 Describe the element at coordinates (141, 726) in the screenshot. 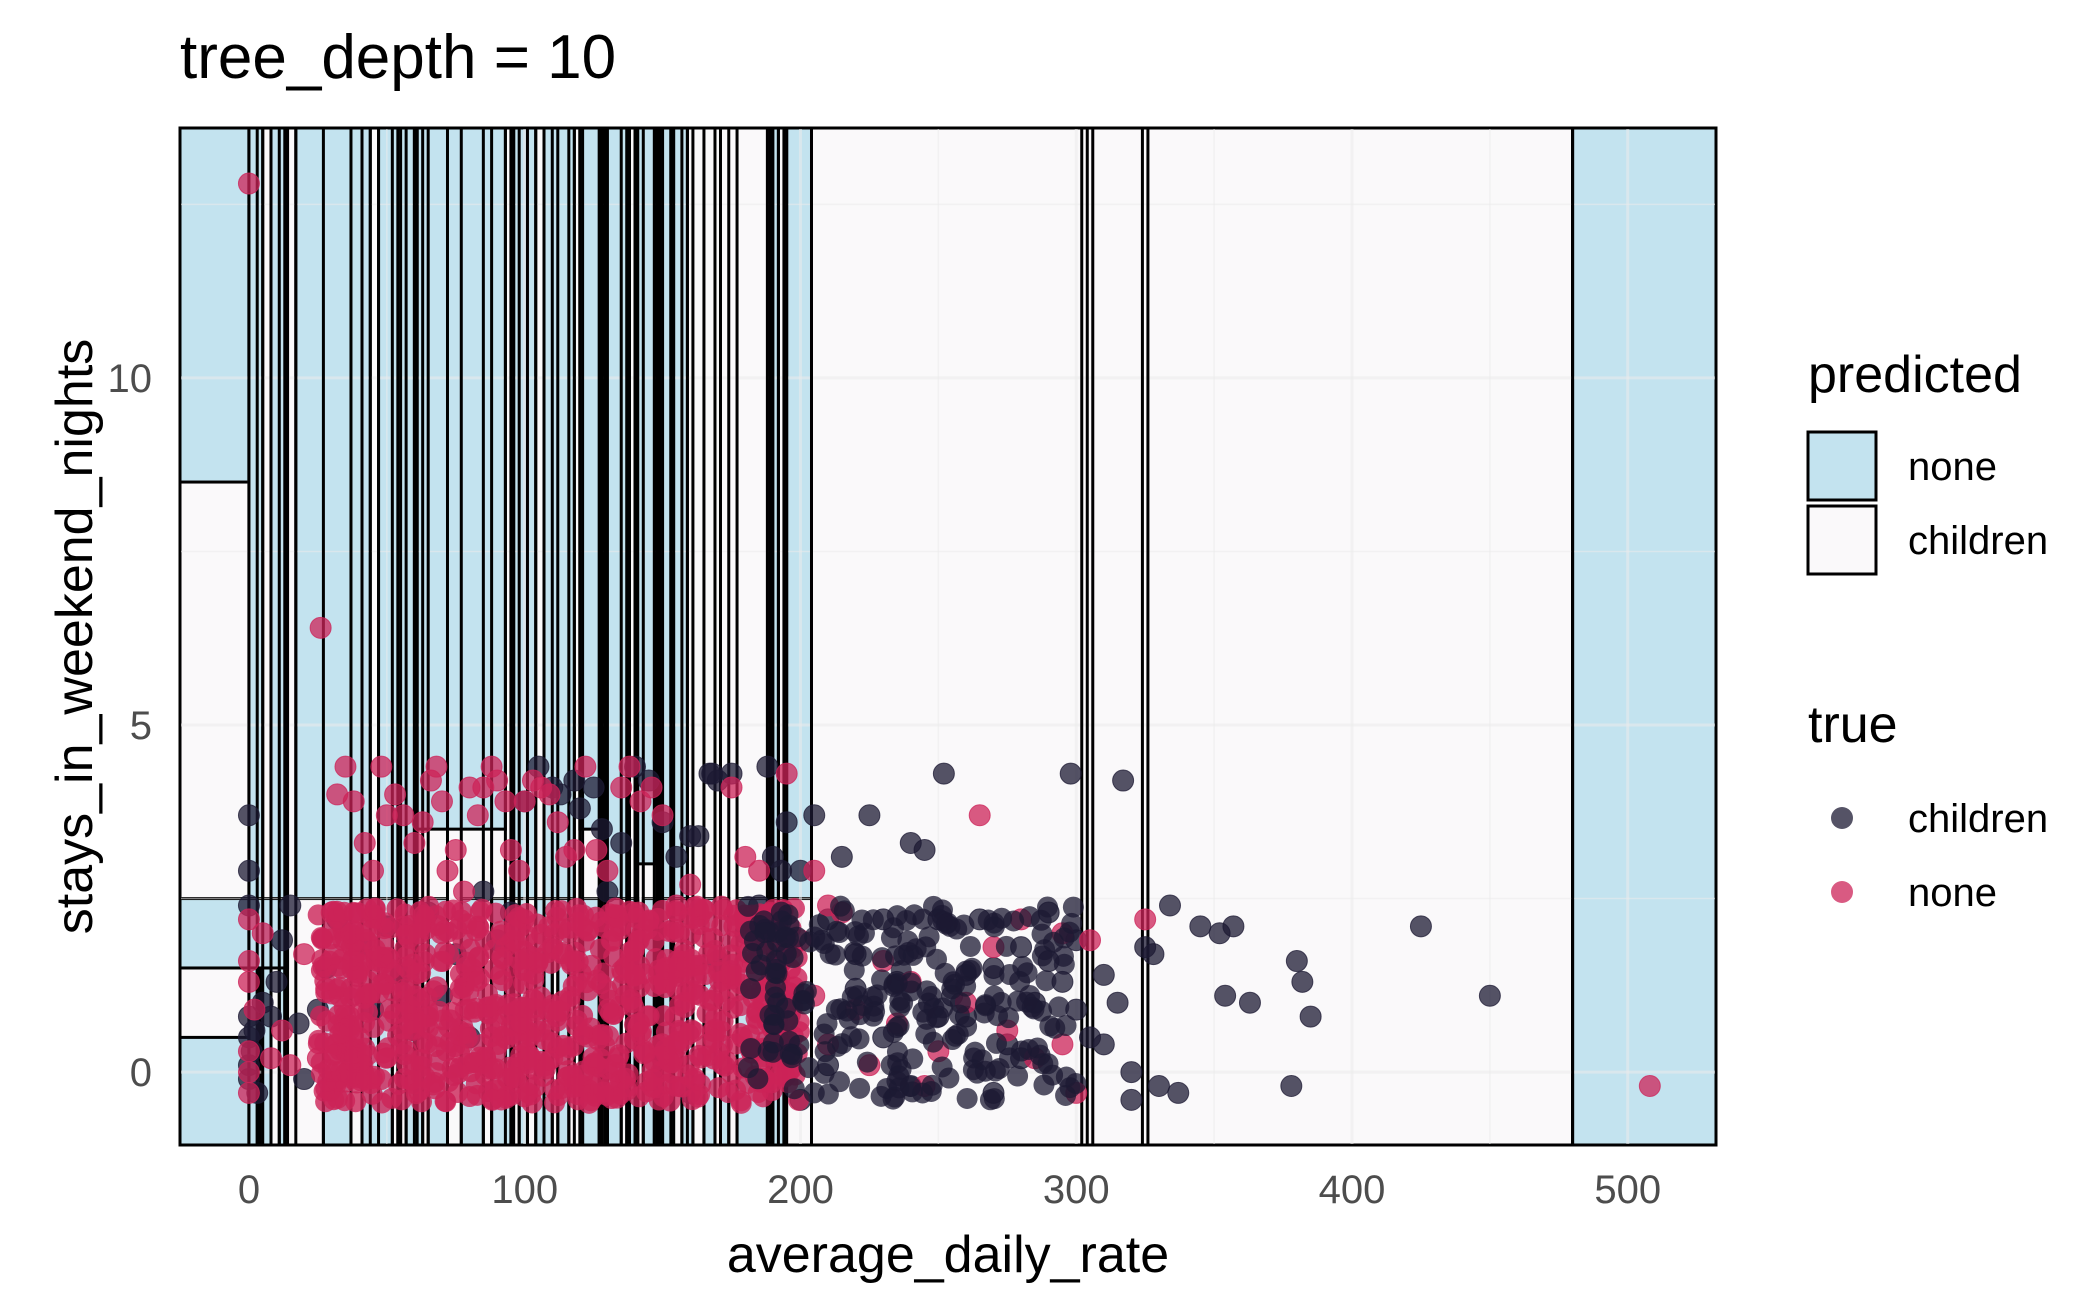

I see `y-tick-label-5: 5` at that location.